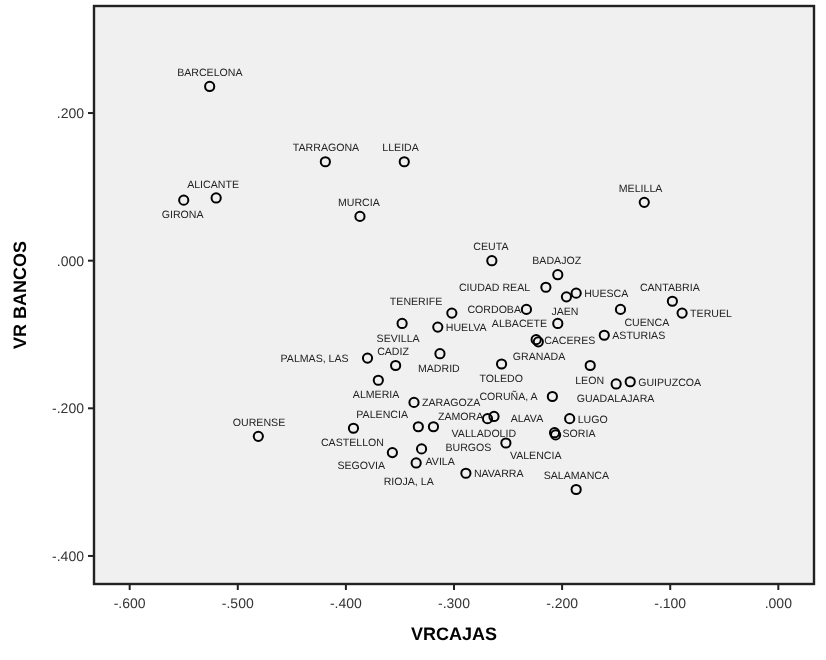 This screenshot has height=660, width=826. Describe the element at coordinates (454, 634) in the screenshot. I see `x-axis-title: VRCAJAS` at that location.